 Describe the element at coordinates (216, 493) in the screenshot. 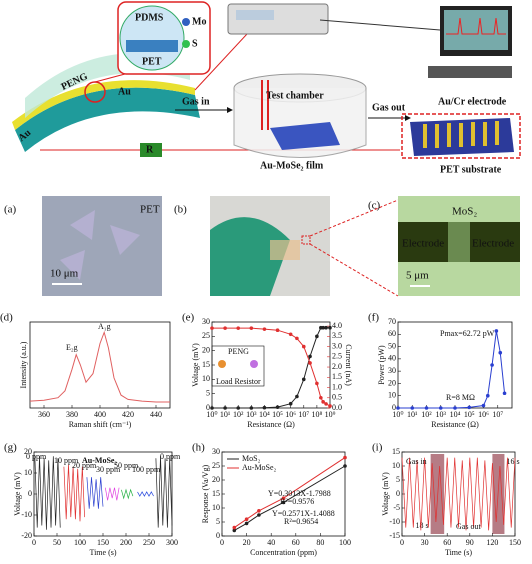

I see `y-tick-label: 15` at that location.